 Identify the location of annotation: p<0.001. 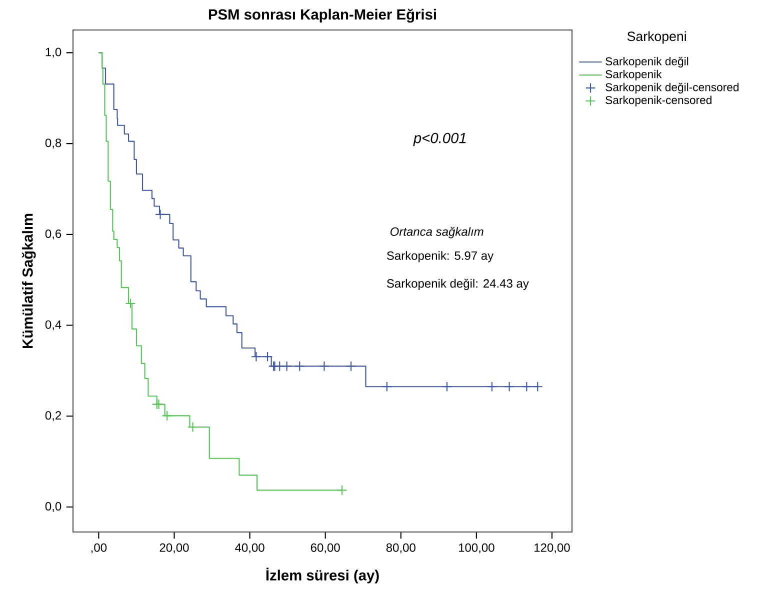
(439, 139).